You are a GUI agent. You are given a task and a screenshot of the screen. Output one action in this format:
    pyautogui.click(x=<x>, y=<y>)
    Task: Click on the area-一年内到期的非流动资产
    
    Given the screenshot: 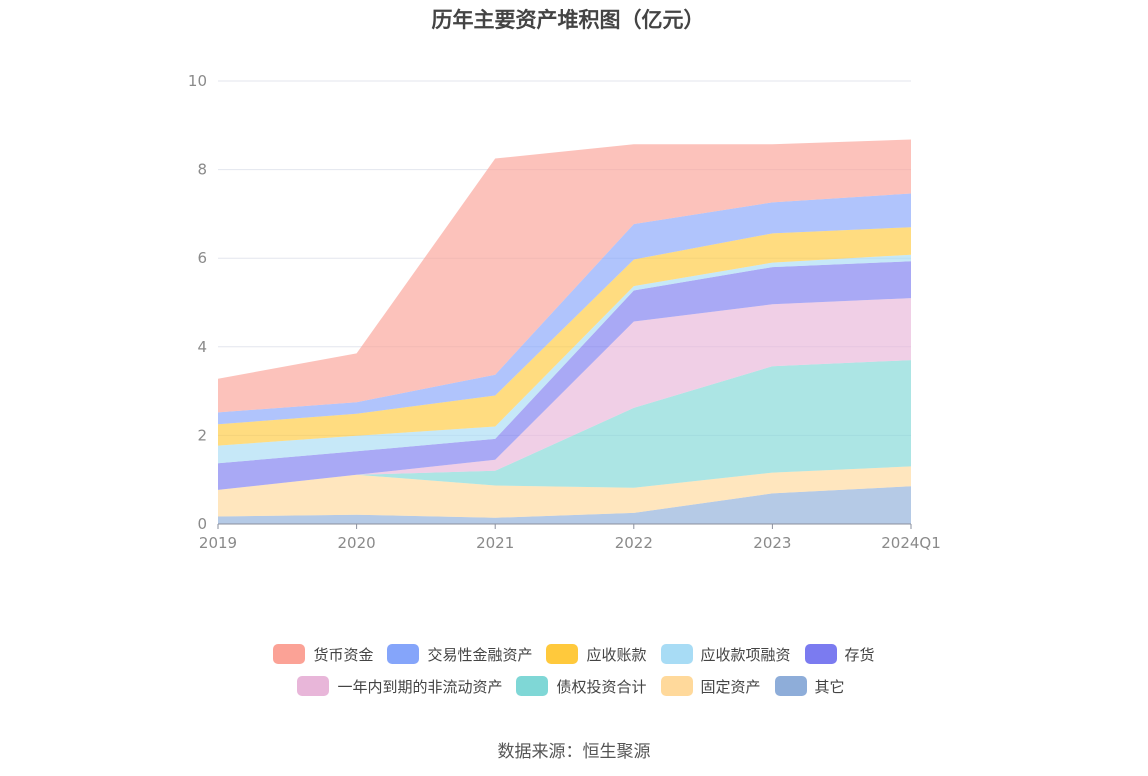 What is the action you would take?
    pyautogui.click(x=564, y=394)
    